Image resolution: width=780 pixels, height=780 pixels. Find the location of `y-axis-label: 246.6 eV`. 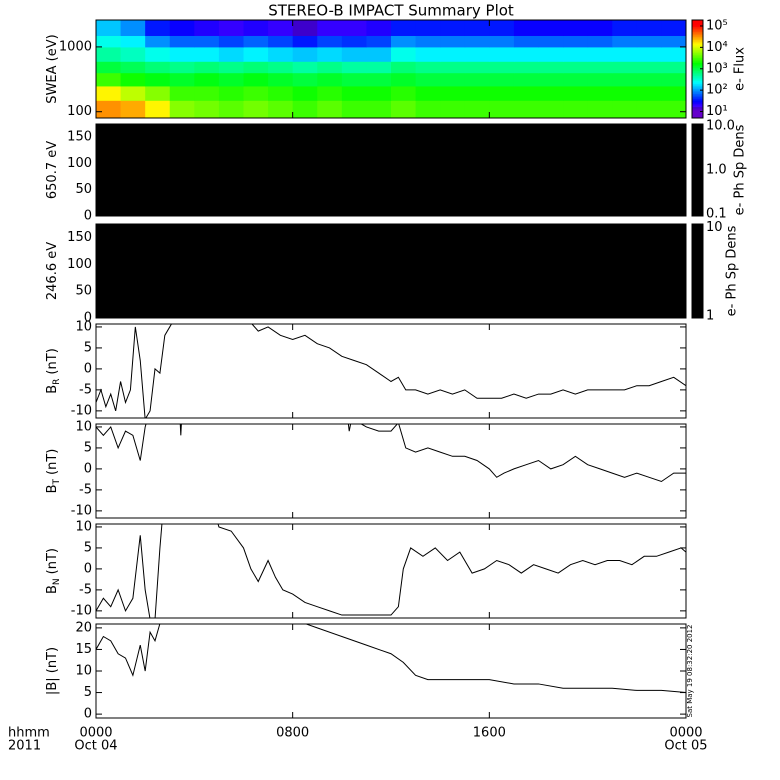

y-axis-label: 246.6 eV is located at coordinates (52, 271).